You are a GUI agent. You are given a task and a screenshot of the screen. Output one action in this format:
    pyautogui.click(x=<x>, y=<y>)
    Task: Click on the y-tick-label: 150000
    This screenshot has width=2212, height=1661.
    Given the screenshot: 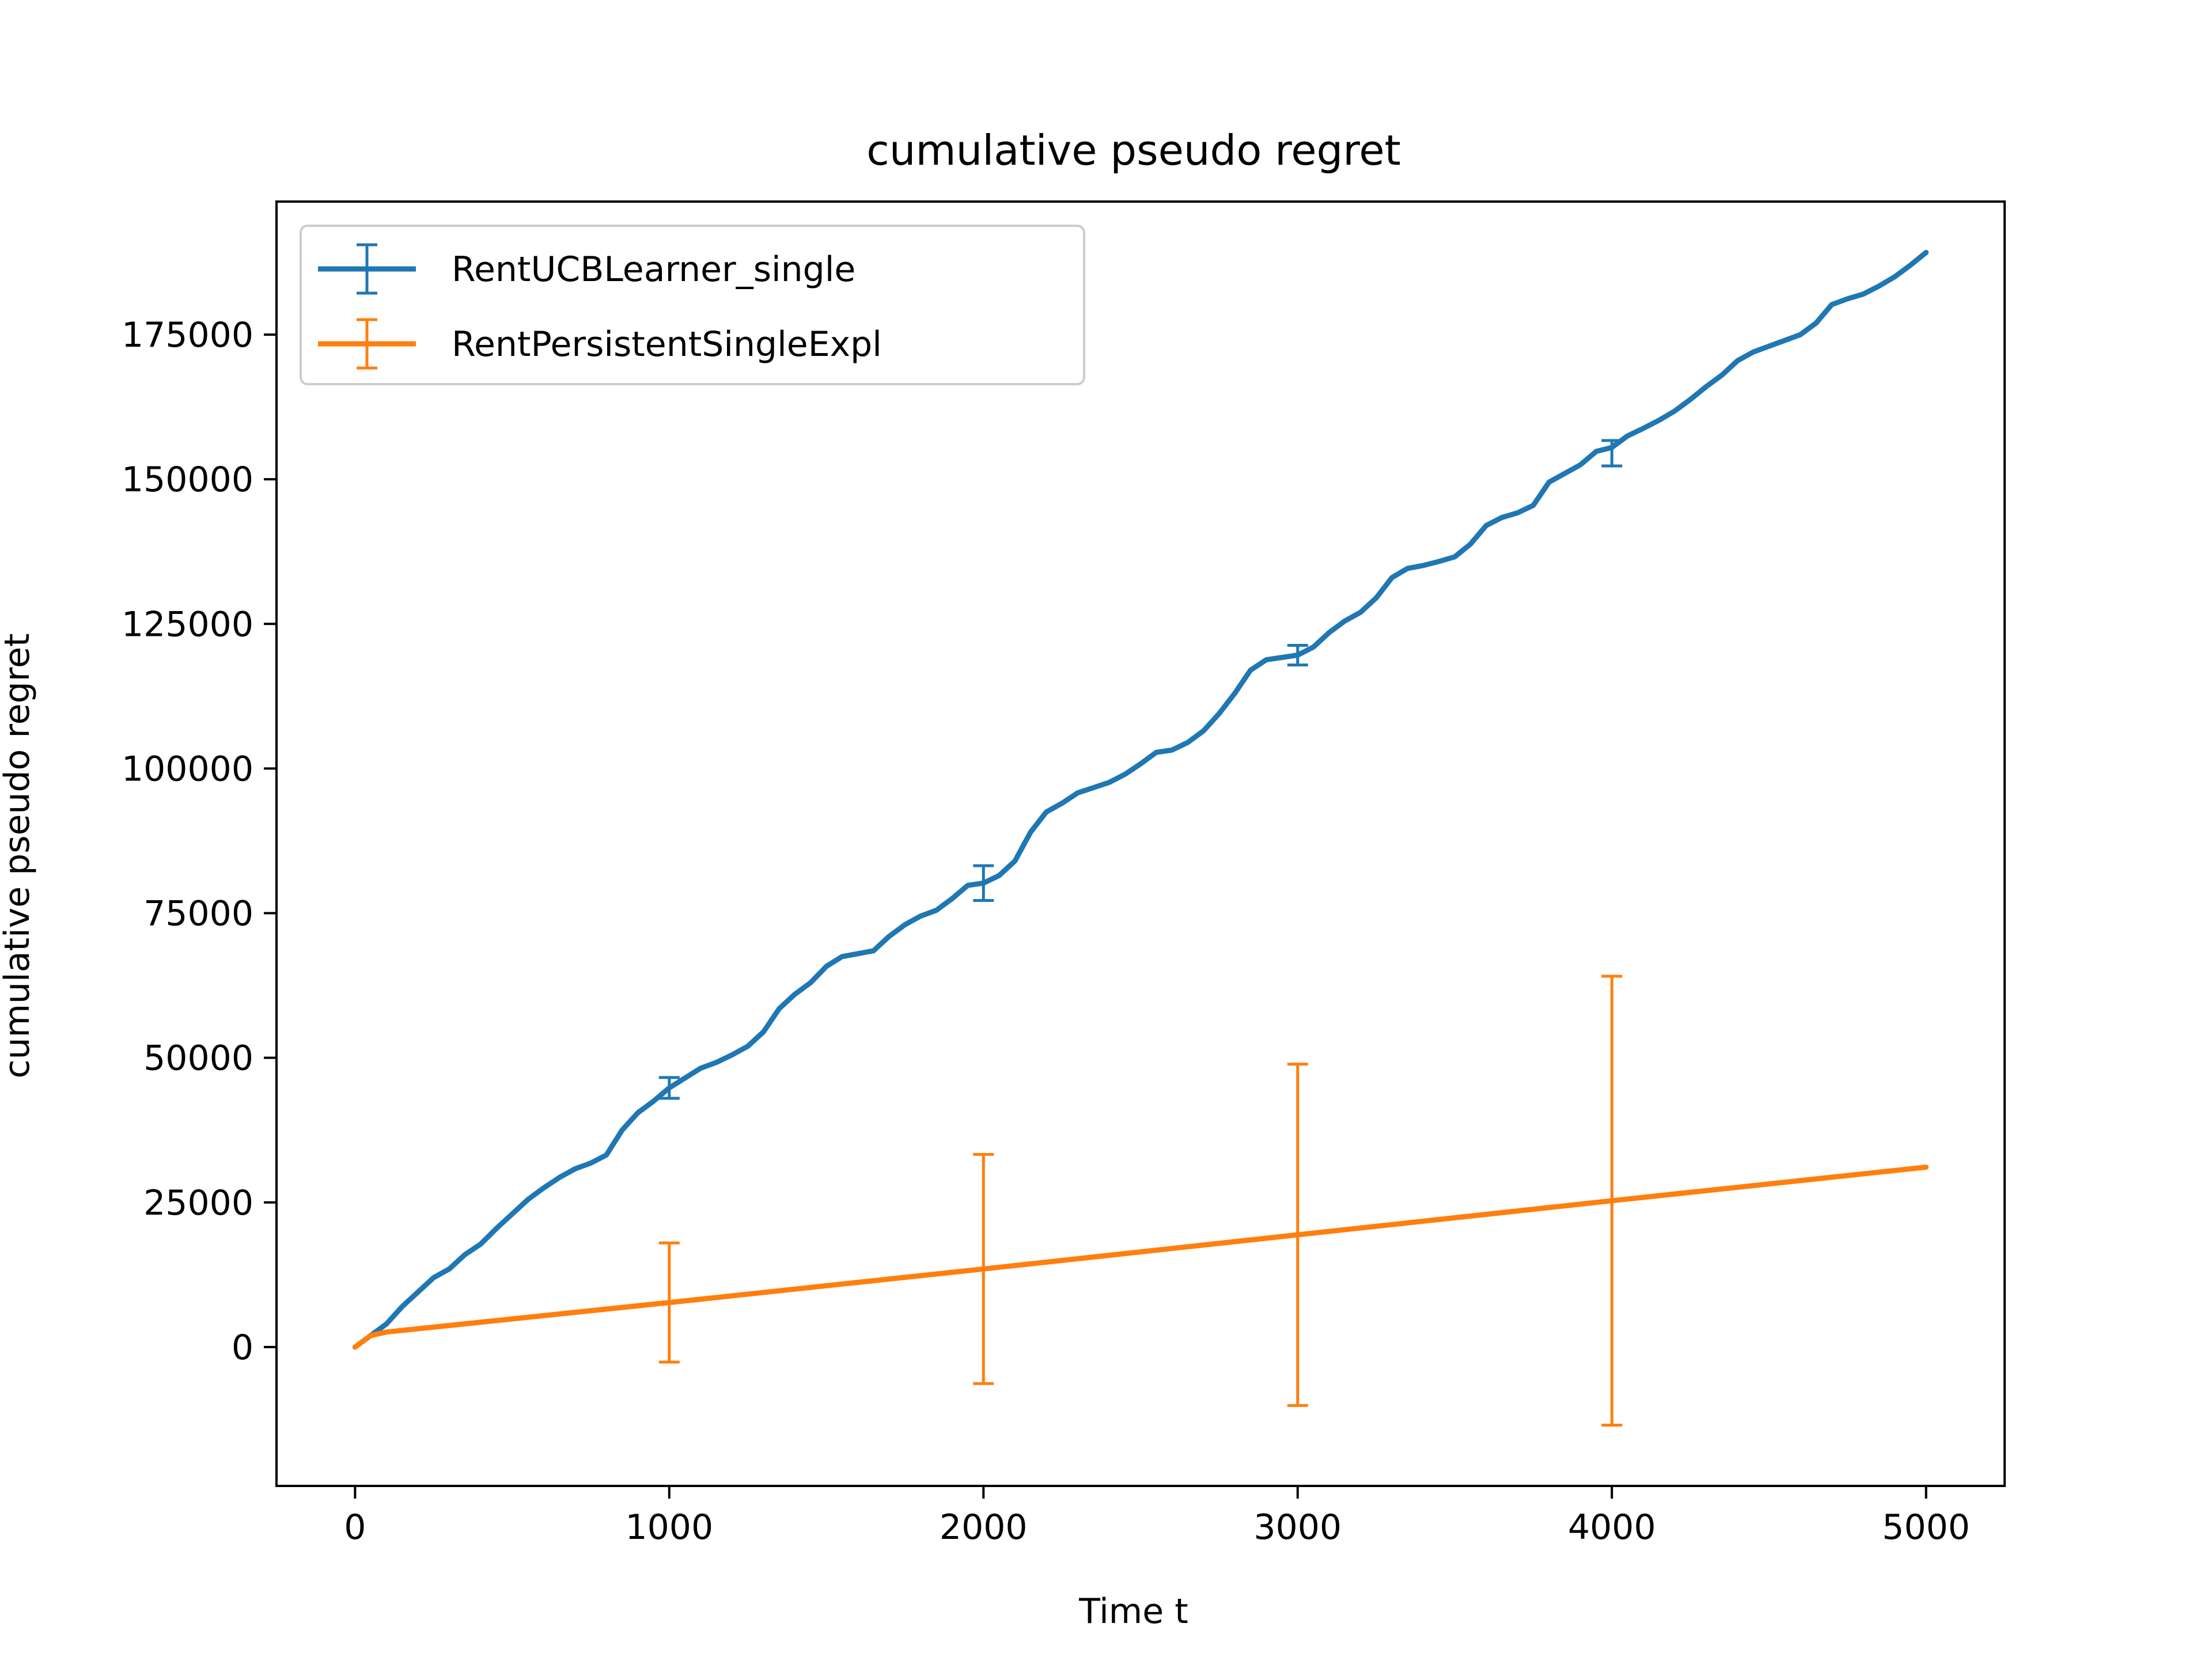 What is the action you would take?
    pyautogui.click(x=187, y=480)
    